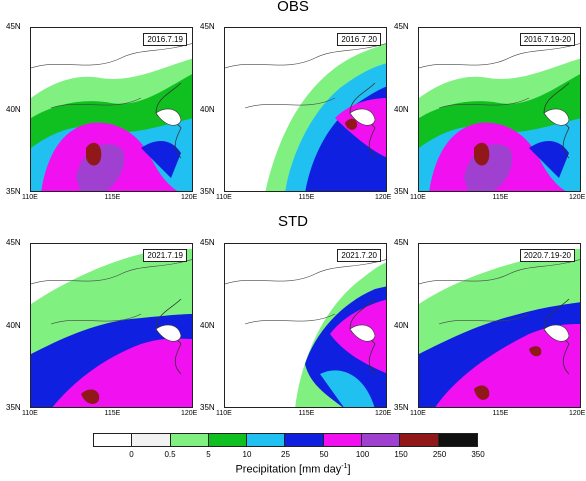  What do you see at coordinates (547, 39) in the screenshot?
I see `panel-date-label: 2016.7.19-20` at bounding box center [547, 39].